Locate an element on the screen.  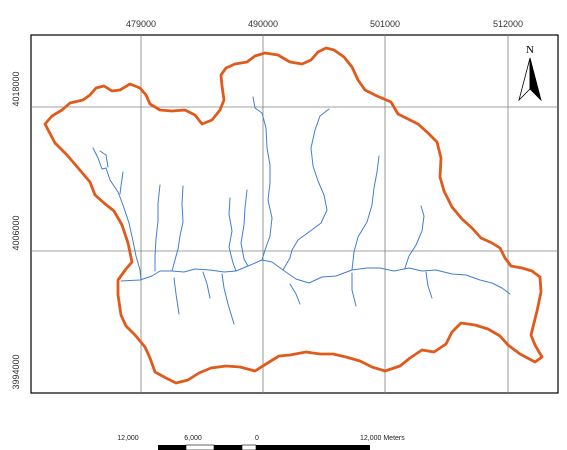
y-tick-label: 4006000 is located at coordinates (16, 232).